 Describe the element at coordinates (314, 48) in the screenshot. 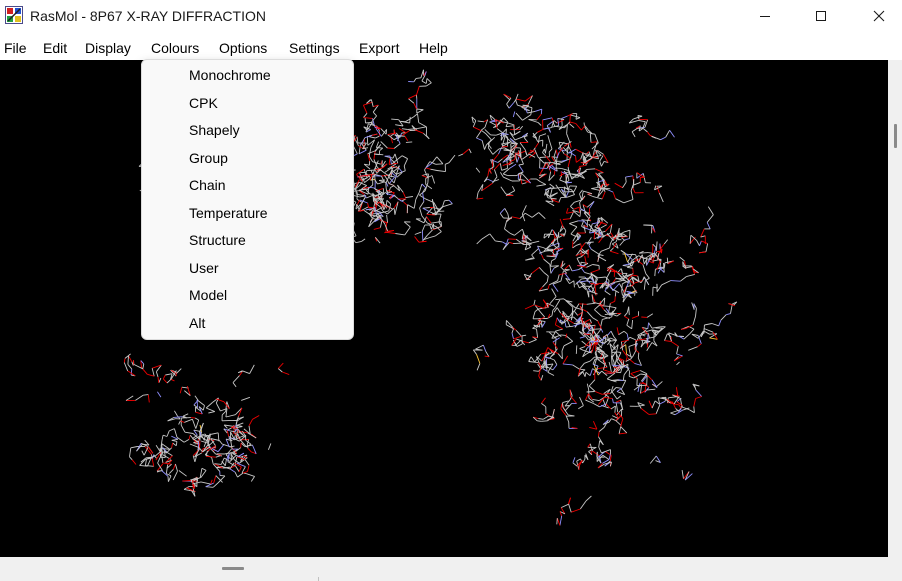

I see `menu-settings: Settings` at that location.